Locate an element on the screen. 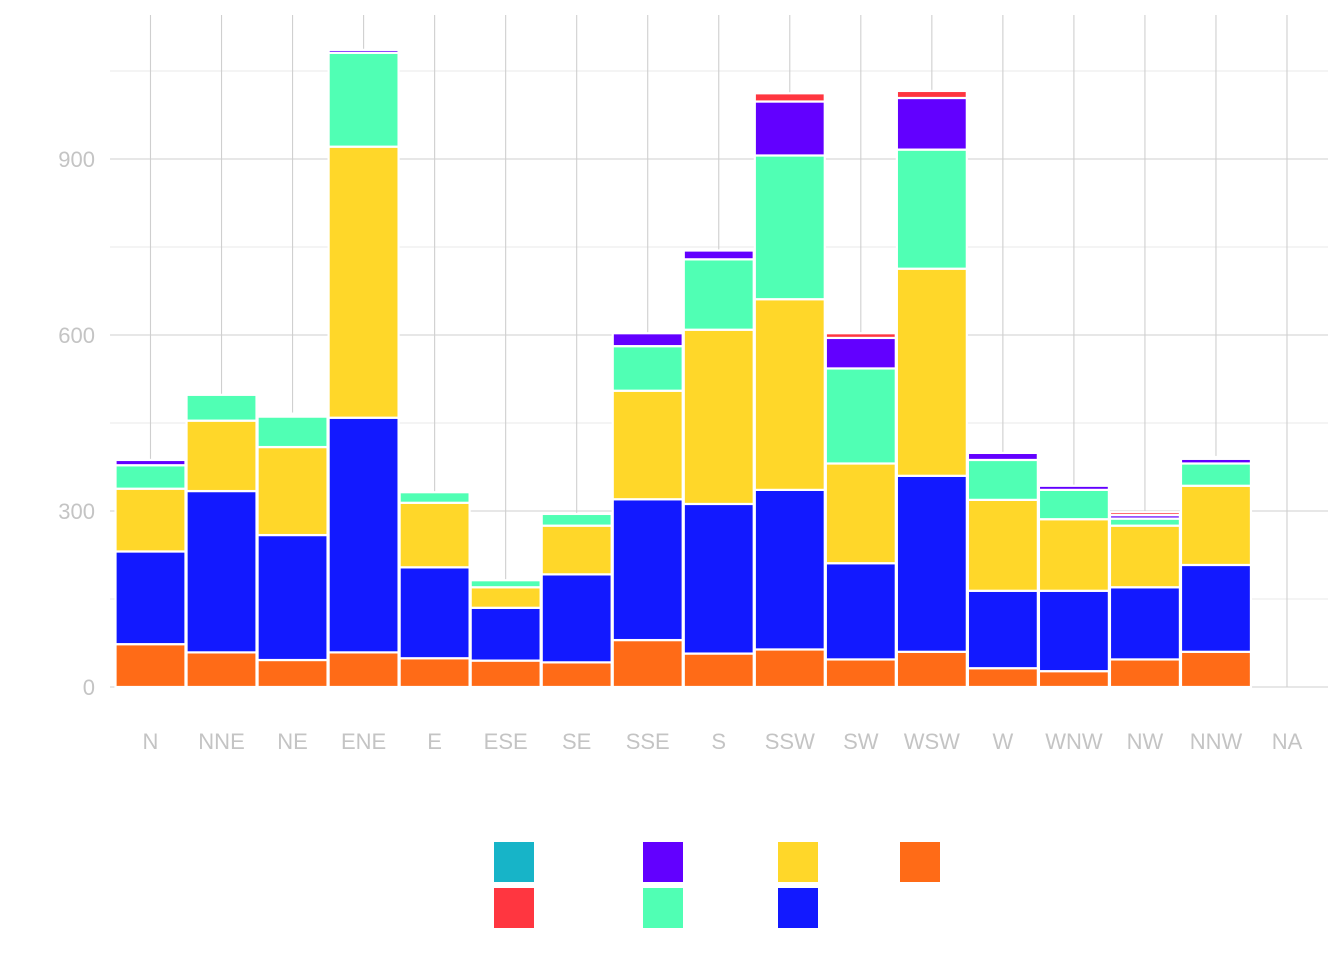  x-tick-label: E is located at coordinates (434, 741).